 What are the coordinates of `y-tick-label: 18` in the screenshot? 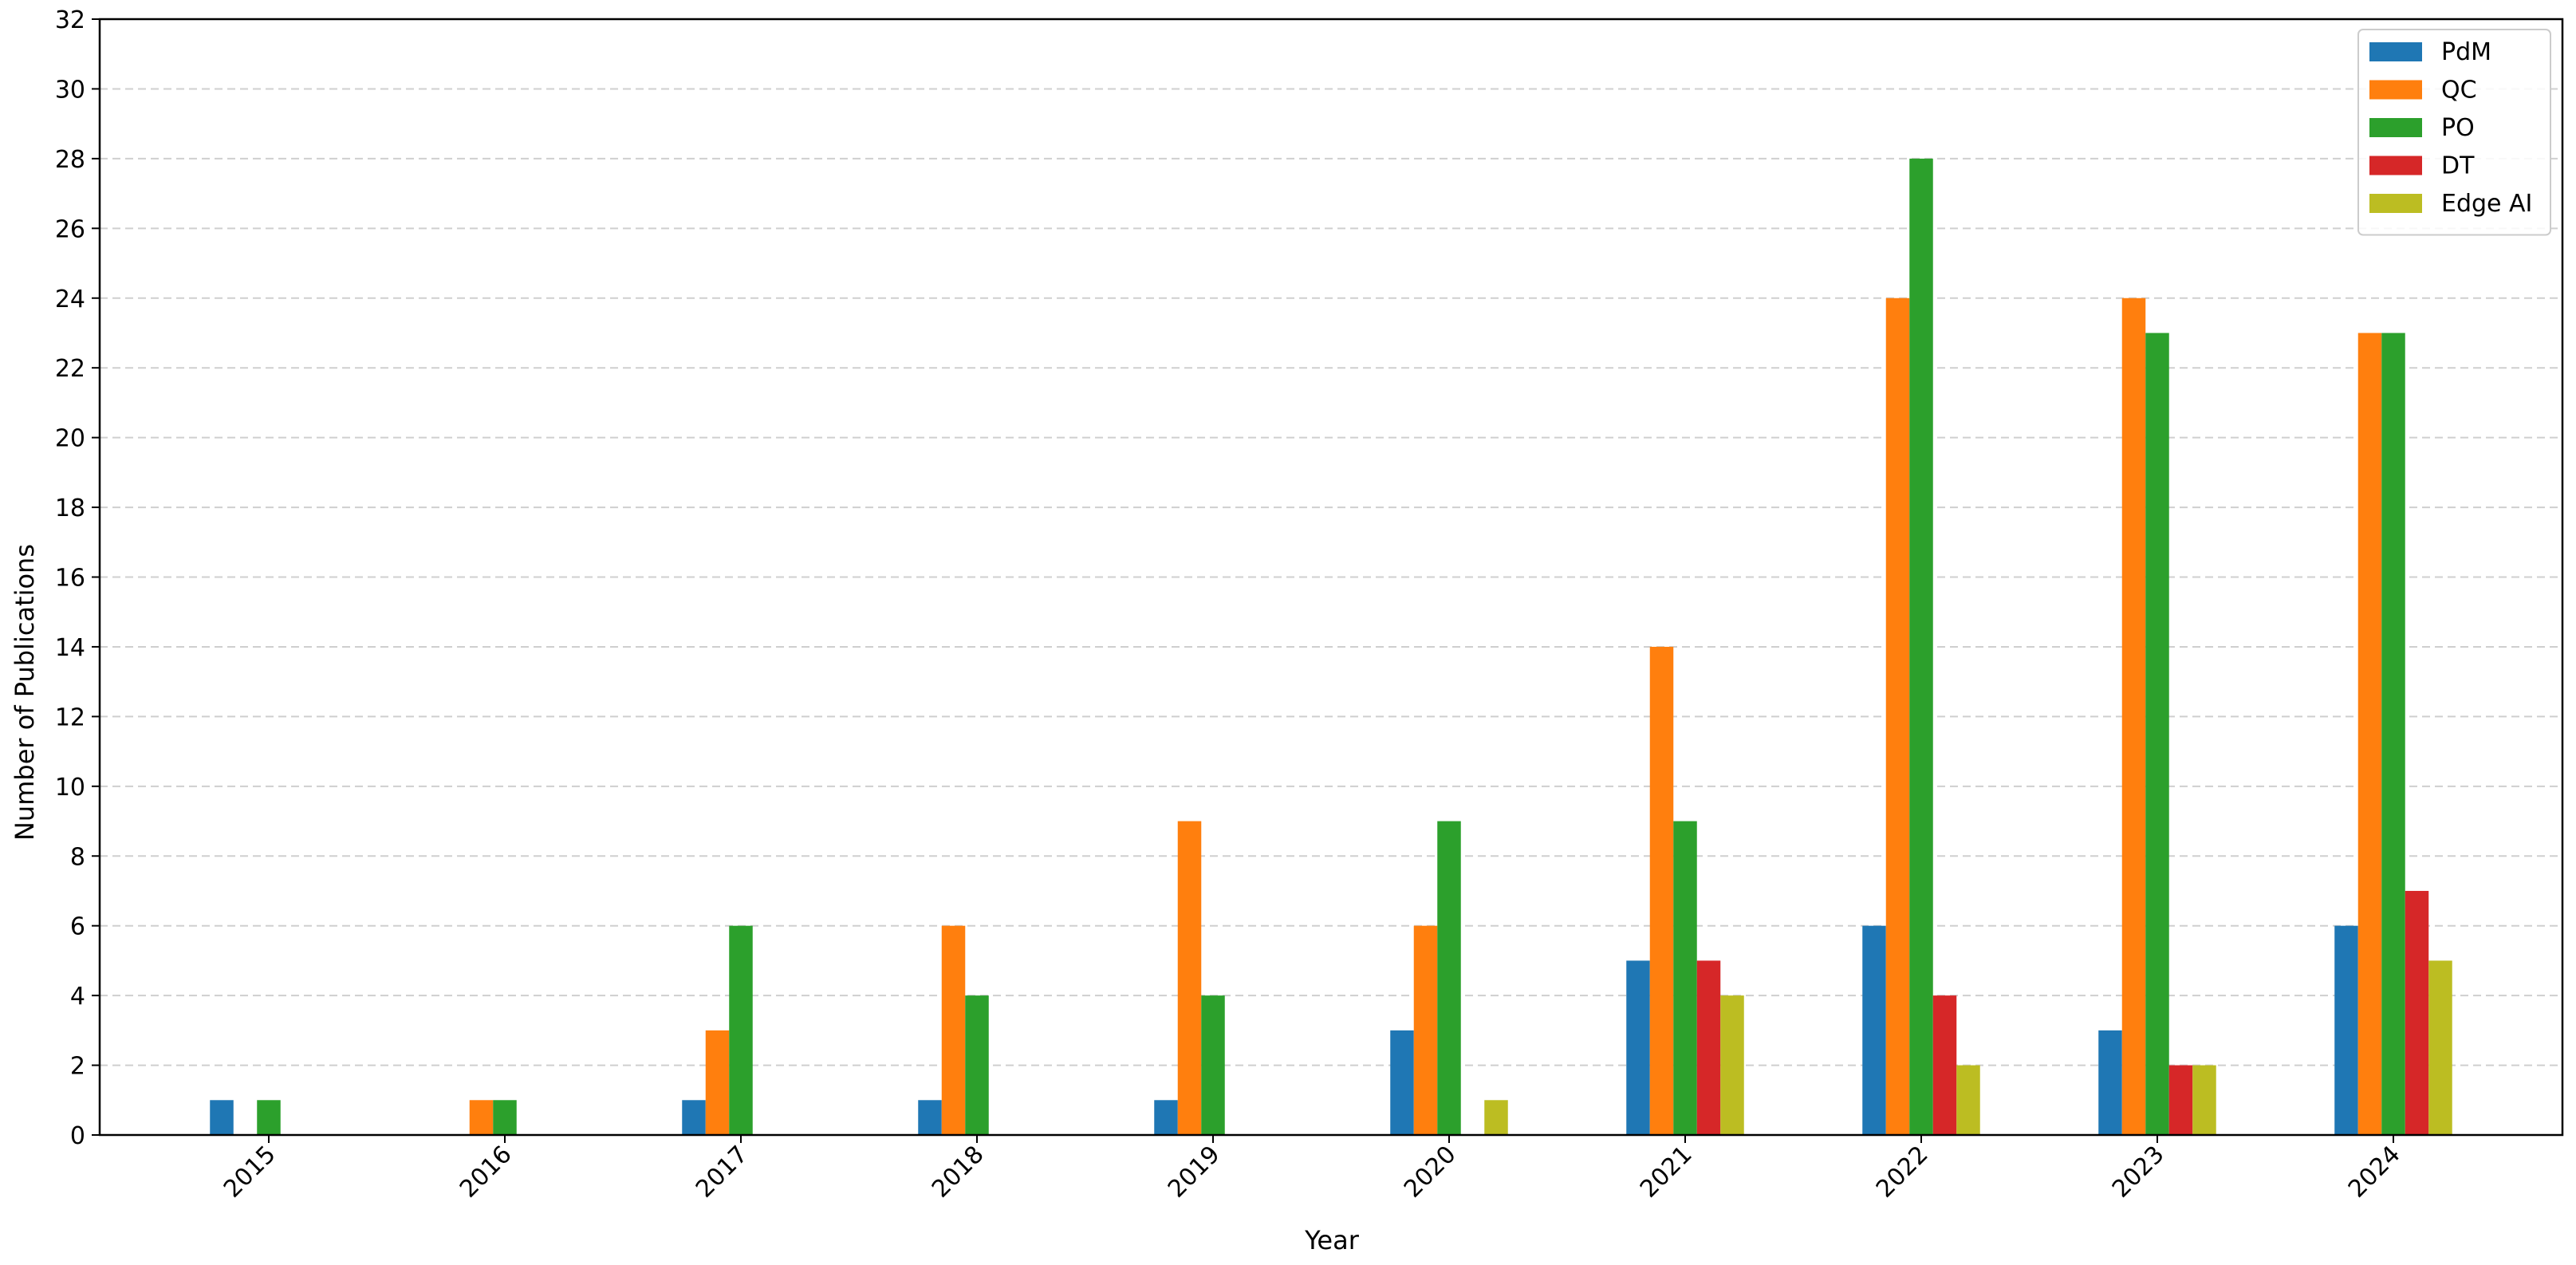 It's located at (70, 508).